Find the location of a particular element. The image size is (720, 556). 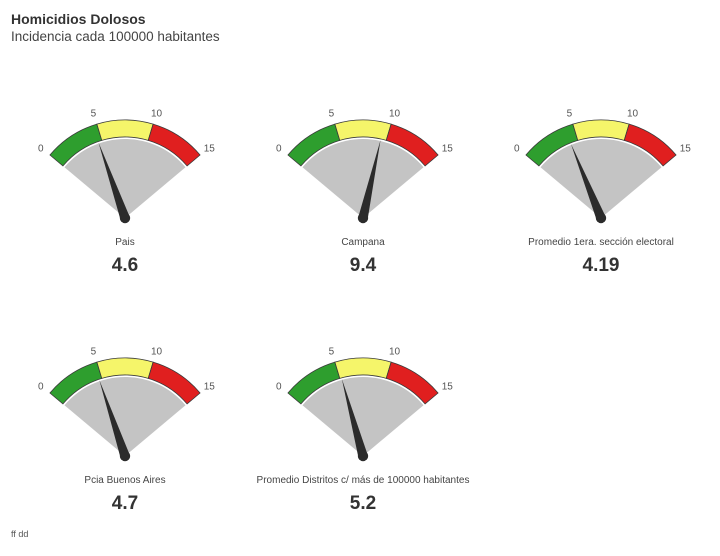

gauge-label: Pcia Buenos Aires is located at coordinates (124, 480).